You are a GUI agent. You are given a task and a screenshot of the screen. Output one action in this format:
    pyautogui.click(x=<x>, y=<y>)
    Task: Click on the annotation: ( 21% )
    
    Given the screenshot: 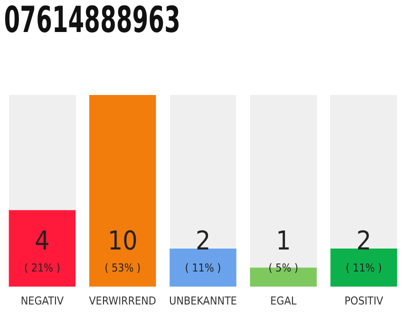 What is the action you would take?
    pyautogui.click(x=42, y=268)
    